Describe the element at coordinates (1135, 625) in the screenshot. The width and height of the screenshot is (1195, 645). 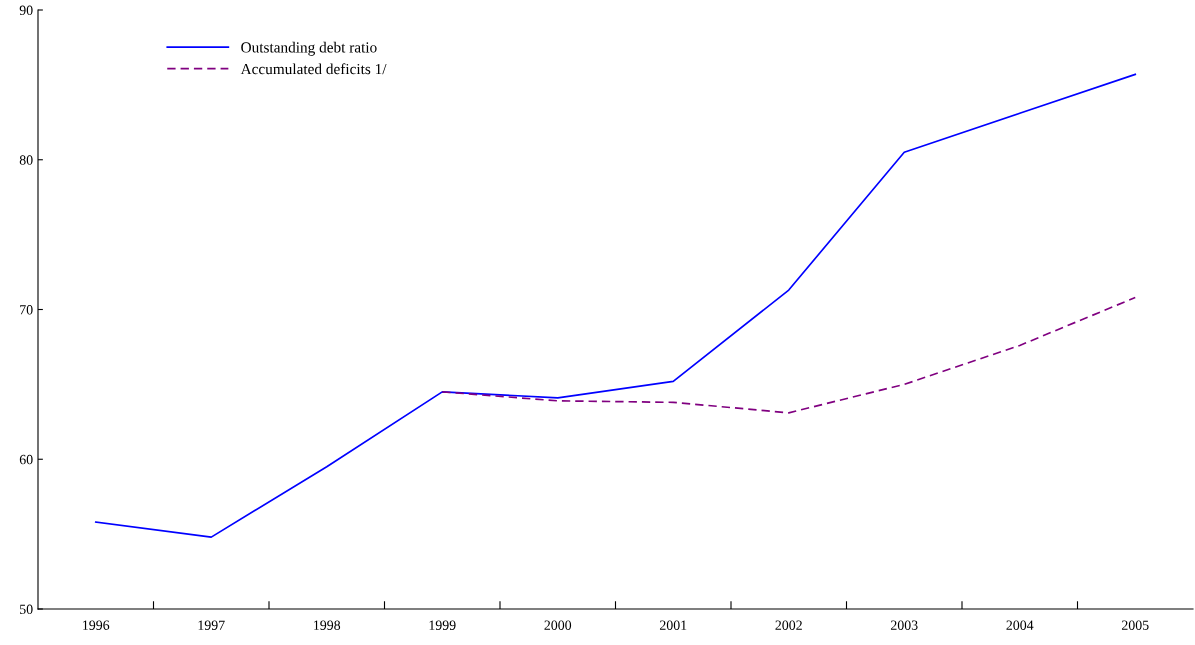
I see `x-tick-label: 2005` at that location.